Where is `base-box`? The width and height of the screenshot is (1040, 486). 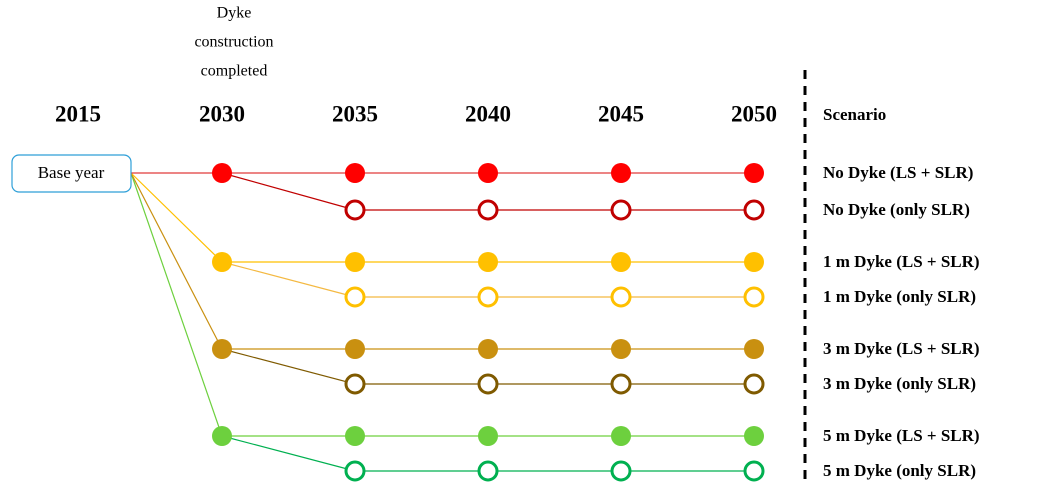
base-box is located at coordinates (71, 173).